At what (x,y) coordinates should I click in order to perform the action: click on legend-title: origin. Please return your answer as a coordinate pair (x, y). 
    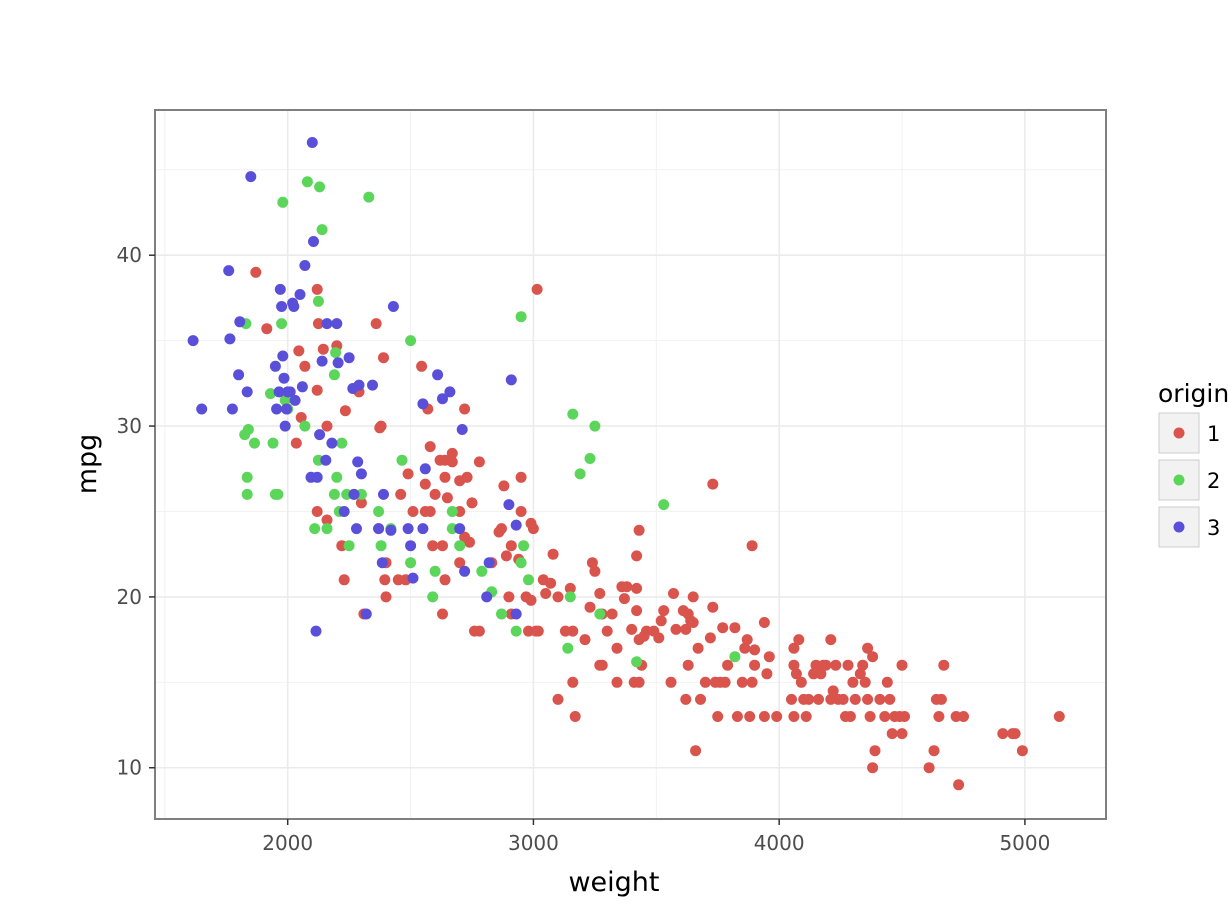
    Looking at the image, I should click on (1193, 393).